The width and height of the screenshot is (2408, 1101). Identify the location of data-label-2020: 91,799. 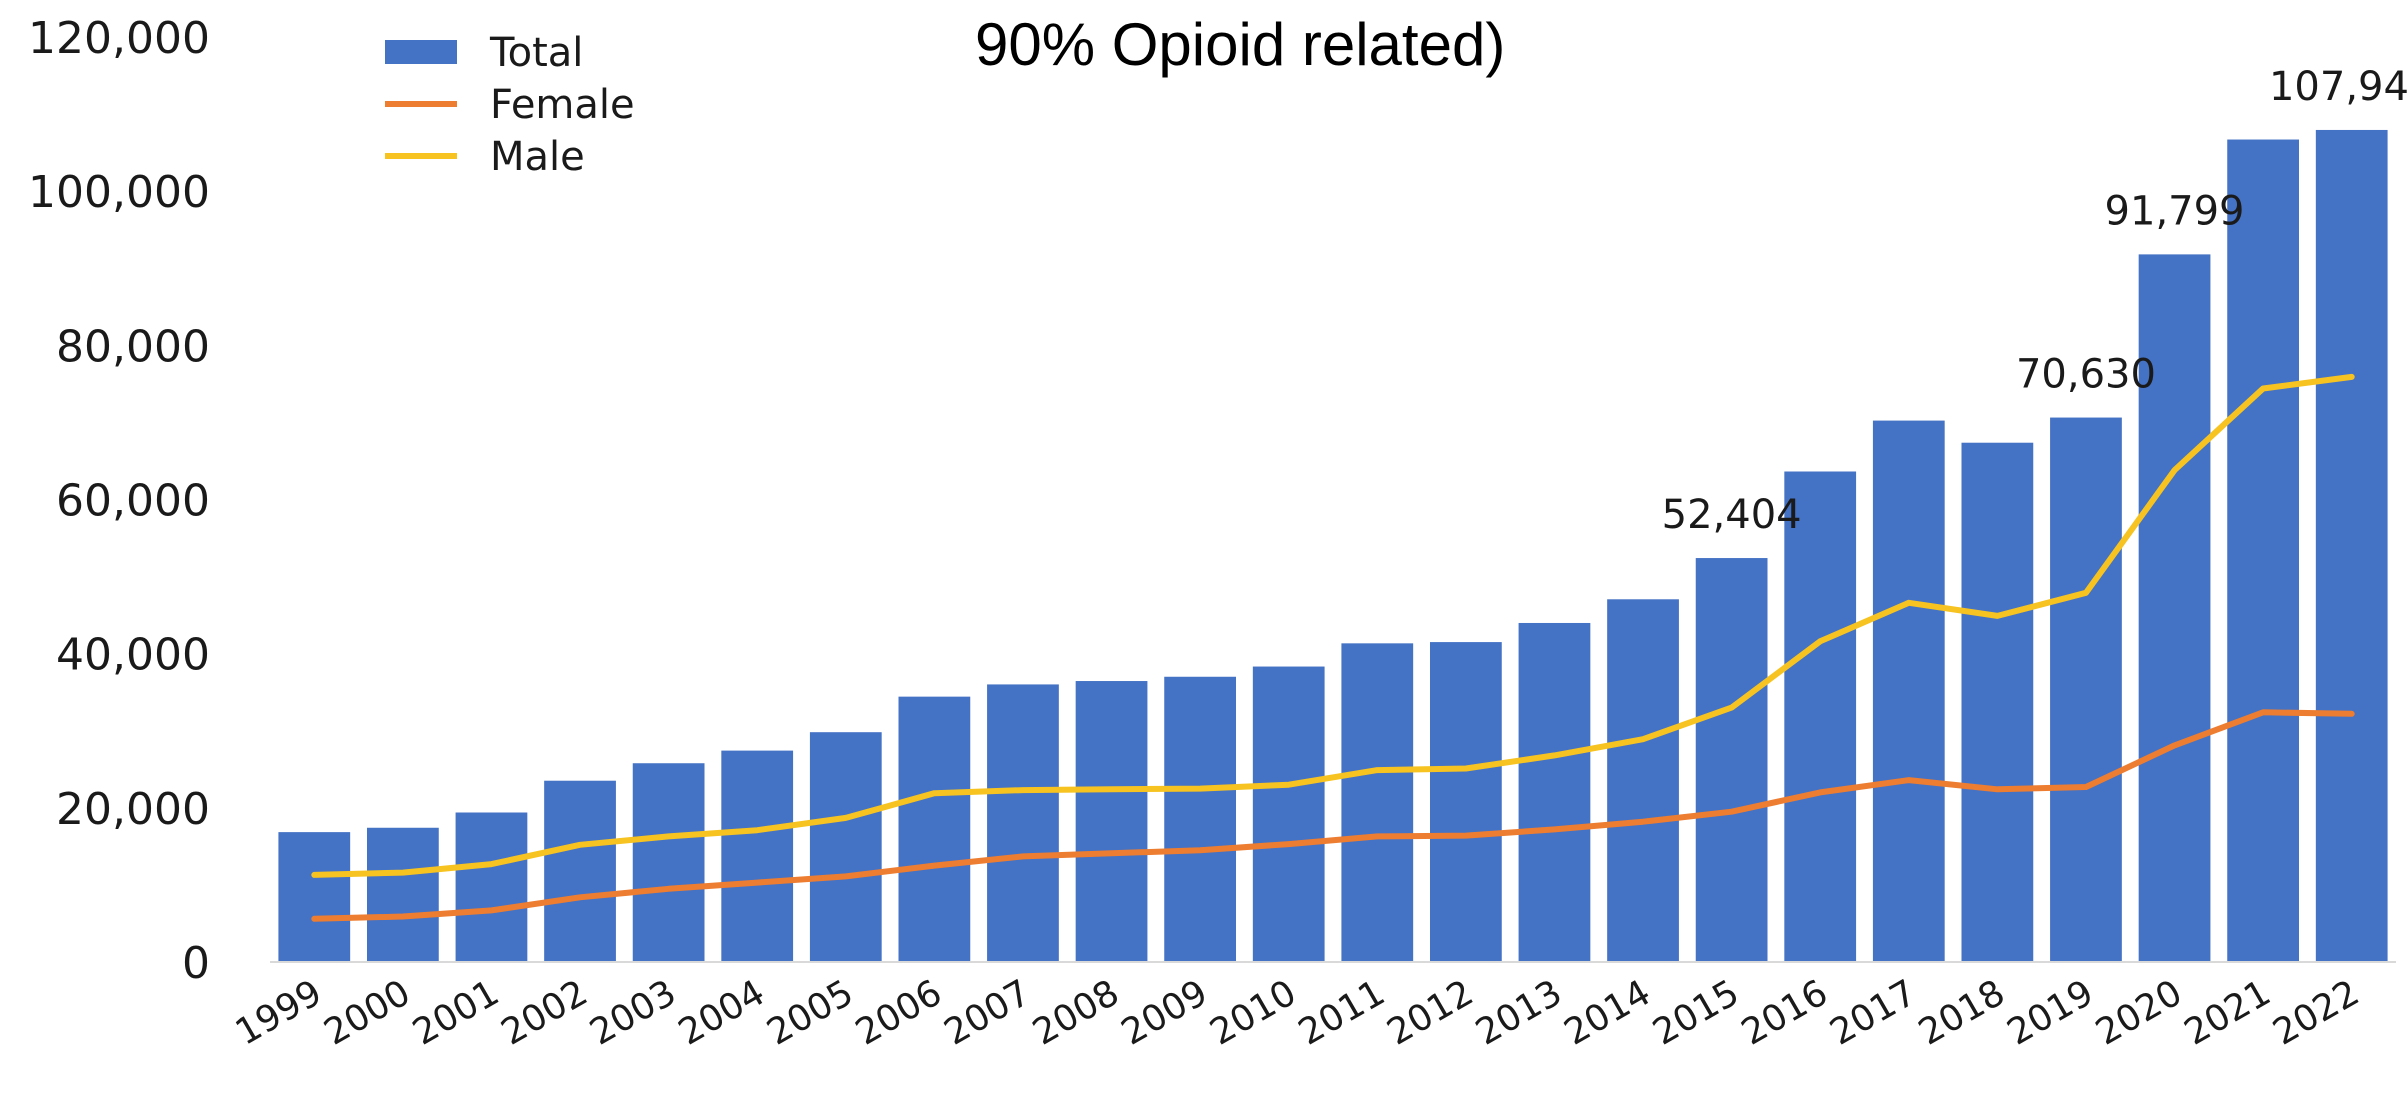
(2175, 211).